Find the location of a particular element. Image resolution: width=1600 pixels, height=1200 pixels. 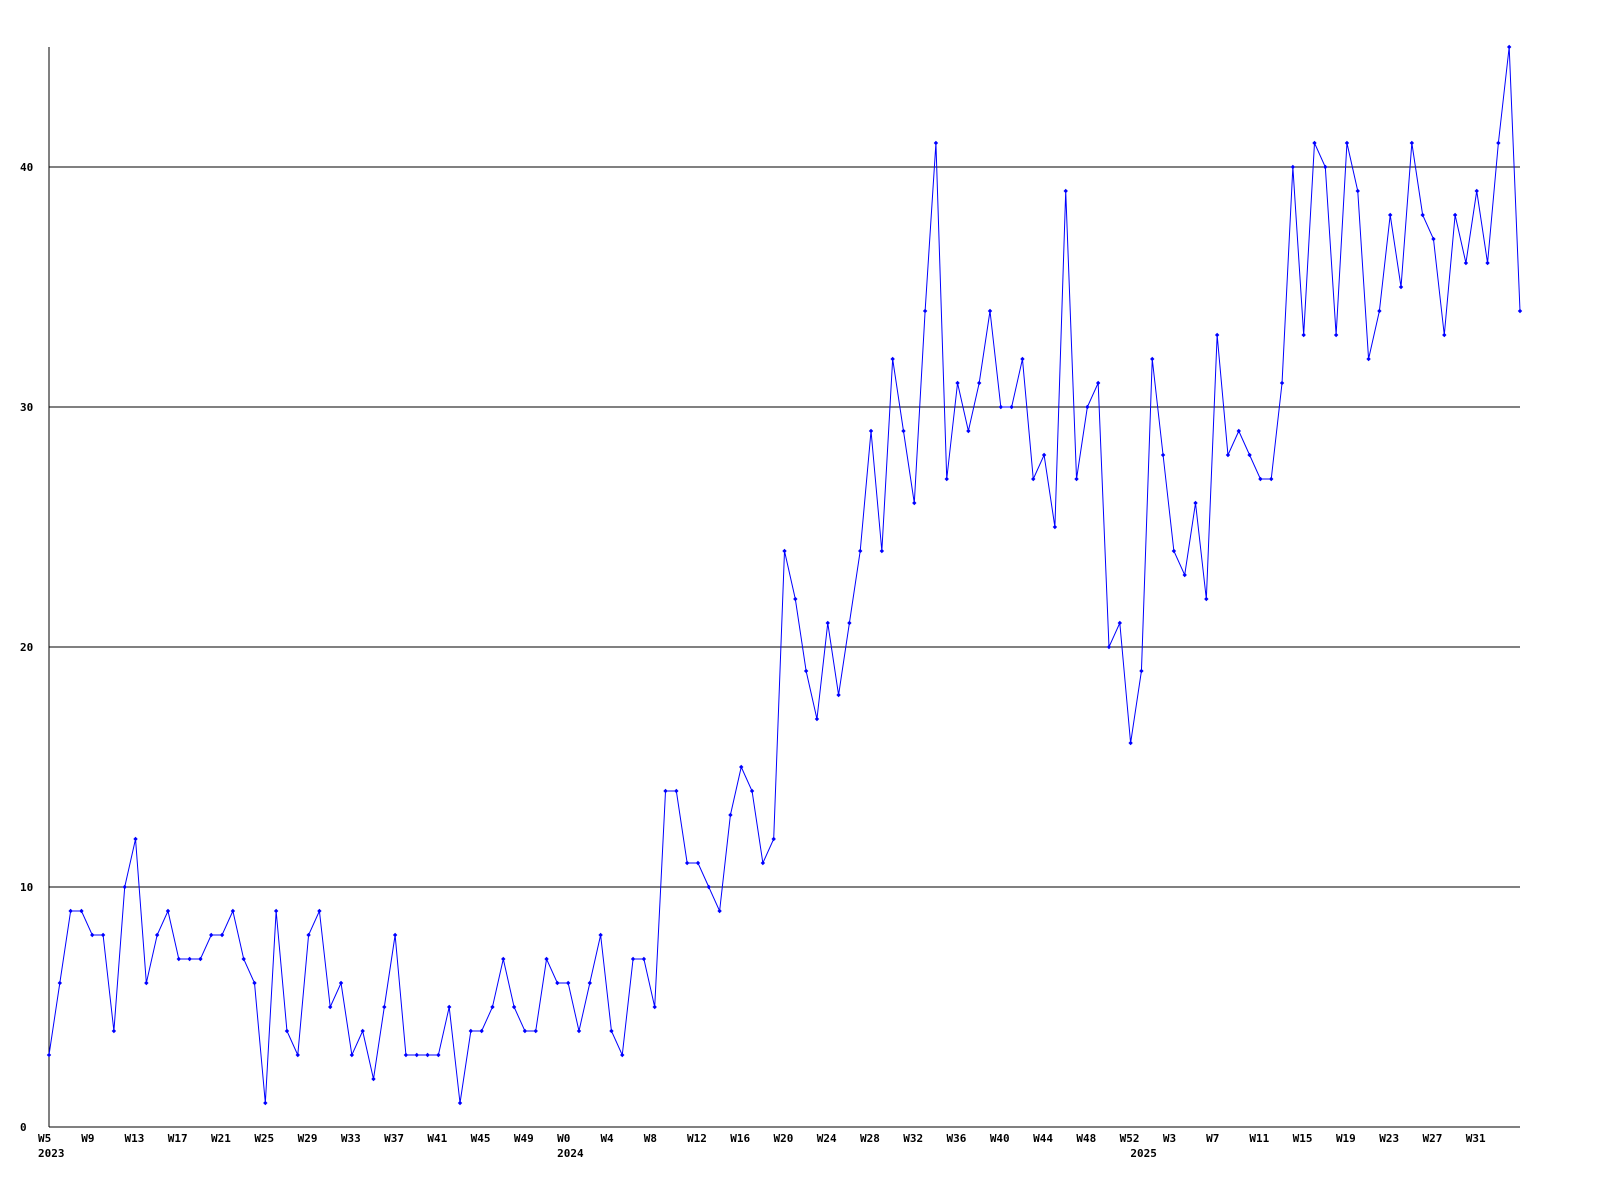

y-tick-label: 30 is located at coordinates (26, 407).